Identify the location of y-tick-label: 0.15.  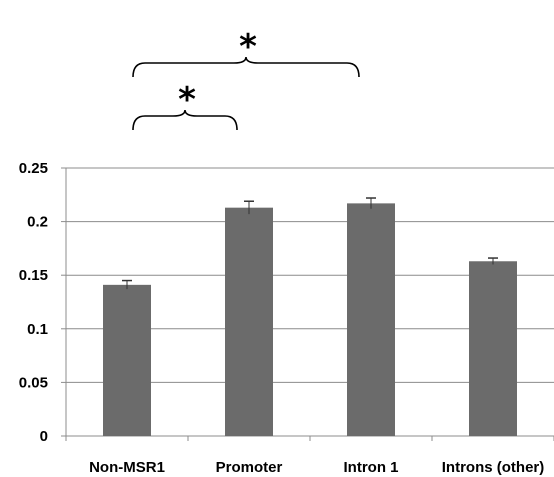
(33, 275).